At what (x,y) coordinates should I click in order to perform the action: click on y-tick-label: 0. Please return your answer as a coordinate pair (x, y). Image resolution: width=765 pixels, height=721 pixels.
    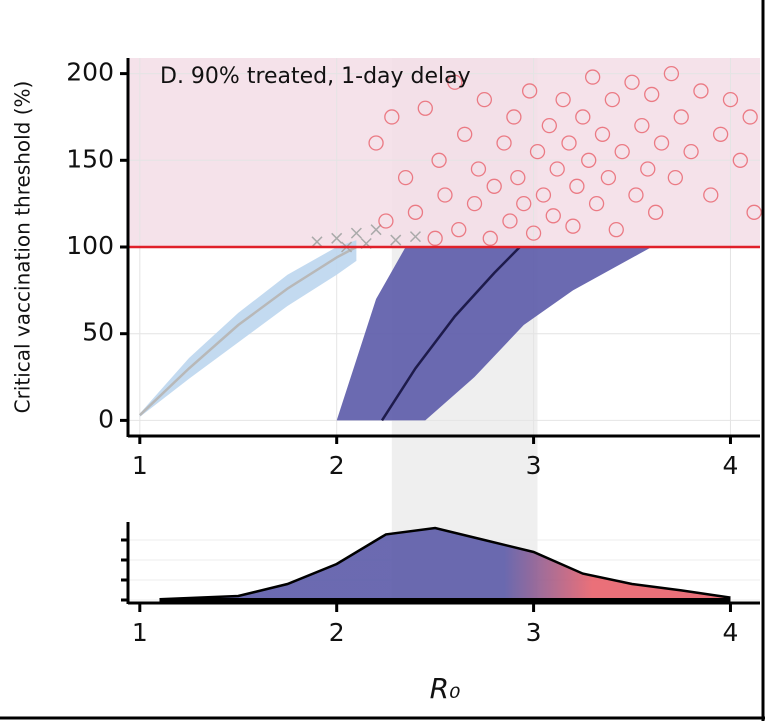
    Looking at the image, I should click on (106, 418).